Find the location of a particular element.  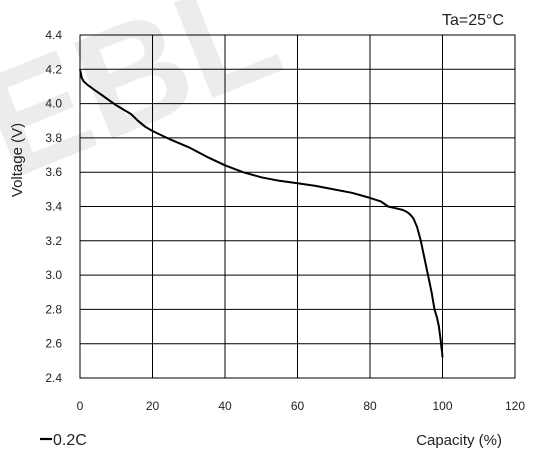

x-tick-label: 80 is located at coordinates (370, 406).